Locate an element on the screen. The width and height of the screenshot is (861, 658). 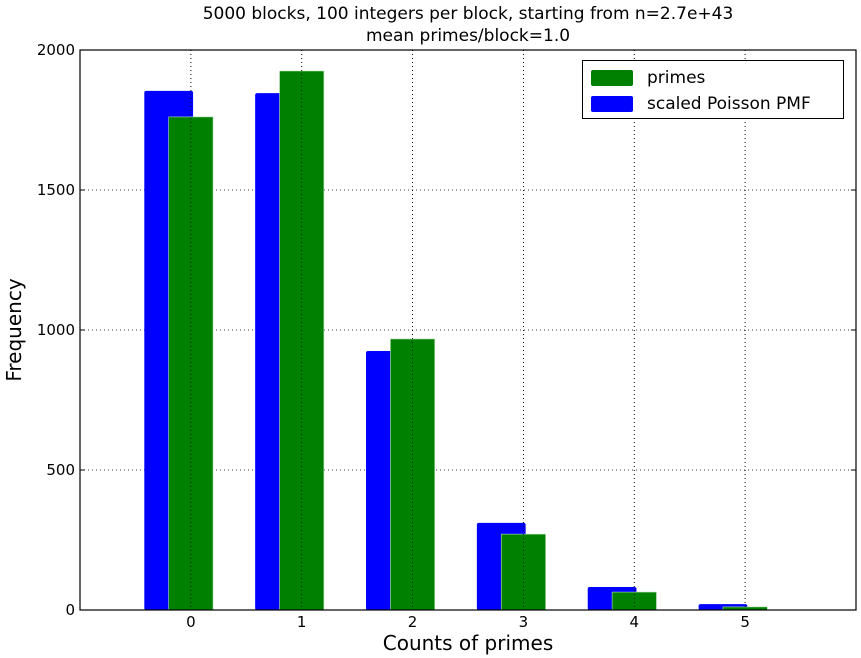
y-tick-label: 0 is located at coordinates (70, 610).